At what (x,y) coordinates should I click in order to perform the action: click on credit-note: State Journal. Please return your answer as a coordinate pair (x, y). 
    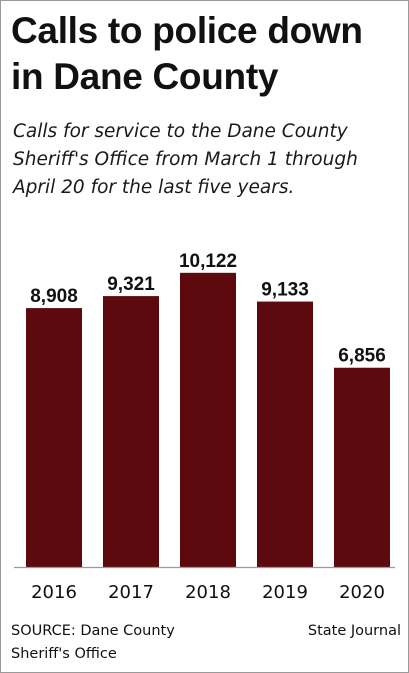
    Looking at the image, I should click on (354, 631).